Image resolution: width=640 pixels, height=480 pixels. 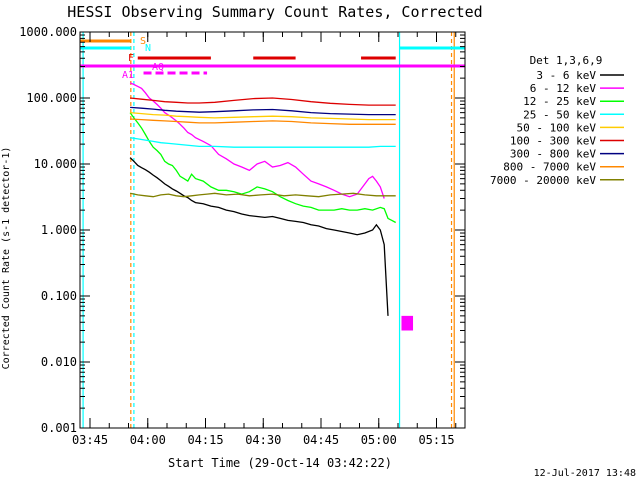 I want to click on flag-label: N, so click(x=148, y=48).